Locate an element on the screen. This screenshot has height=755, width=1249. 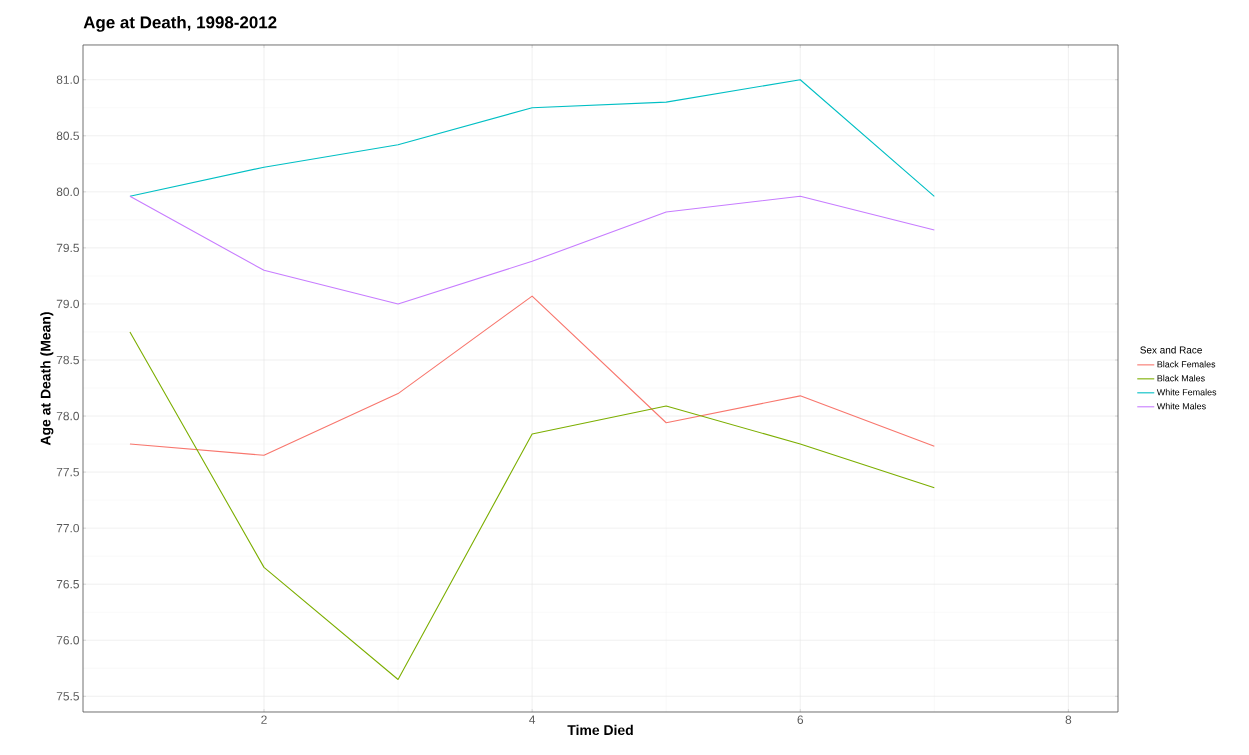
y-tick-label: 77.5 is located at coordinates (67, 472).